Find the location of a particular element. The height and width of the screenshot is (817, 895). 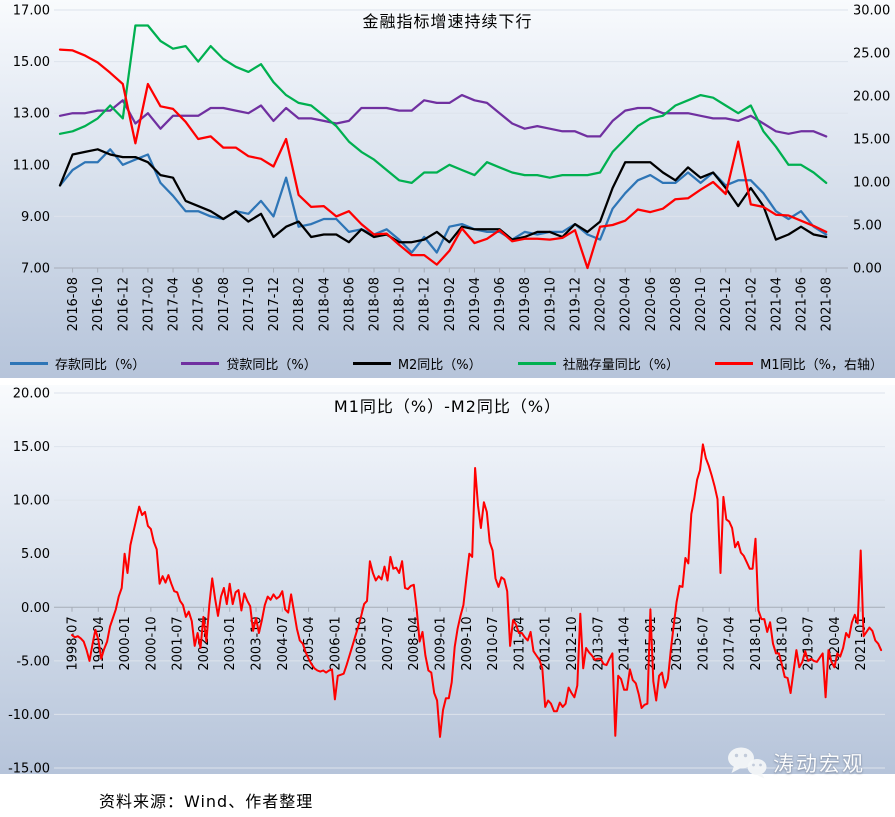

x-tick-label: 2019-04 is located at coordinates (475, 304).